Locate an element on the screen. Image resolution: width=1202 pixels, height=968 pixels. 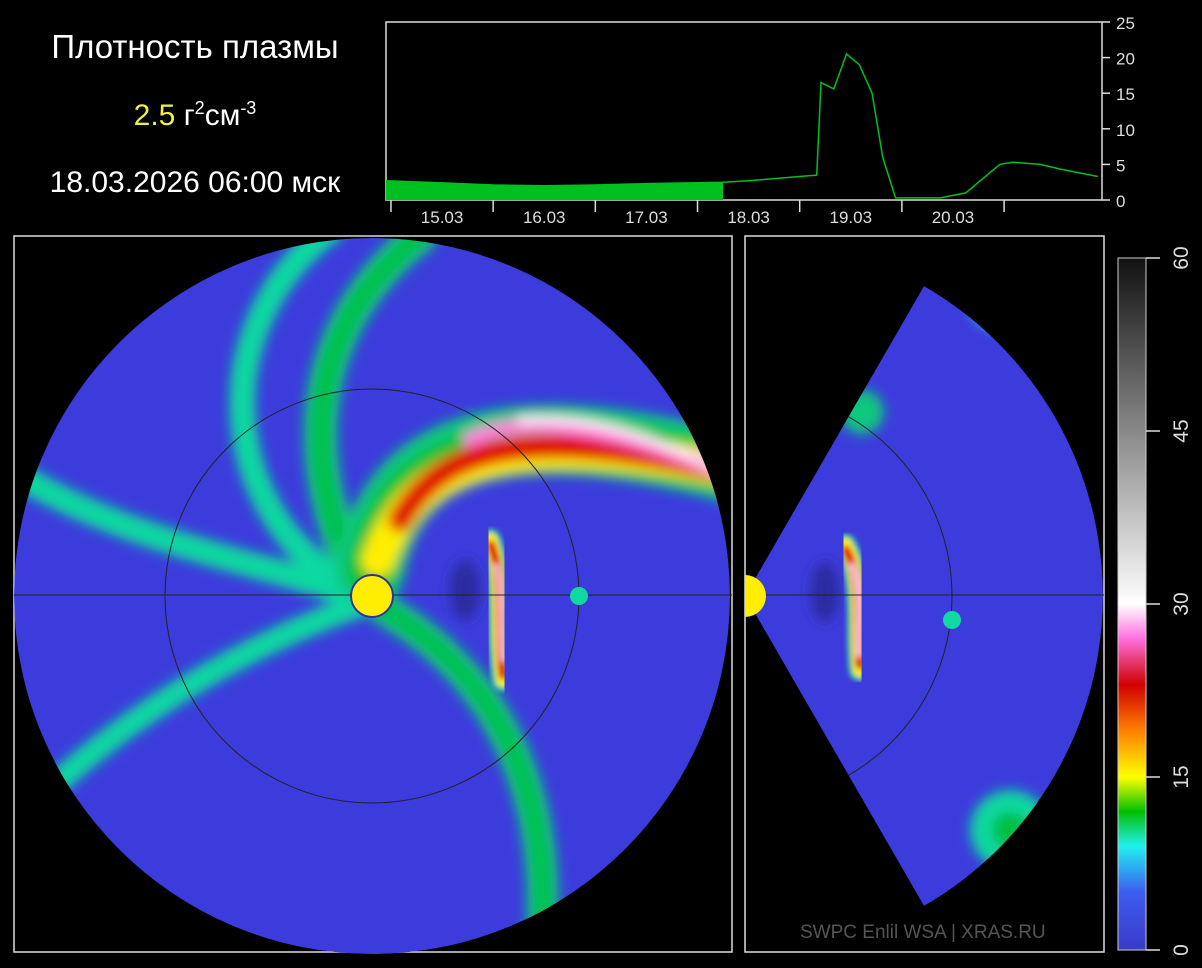
datetime-label: 18.03.2026 06:00 мск is located at coordinates (195, 182).